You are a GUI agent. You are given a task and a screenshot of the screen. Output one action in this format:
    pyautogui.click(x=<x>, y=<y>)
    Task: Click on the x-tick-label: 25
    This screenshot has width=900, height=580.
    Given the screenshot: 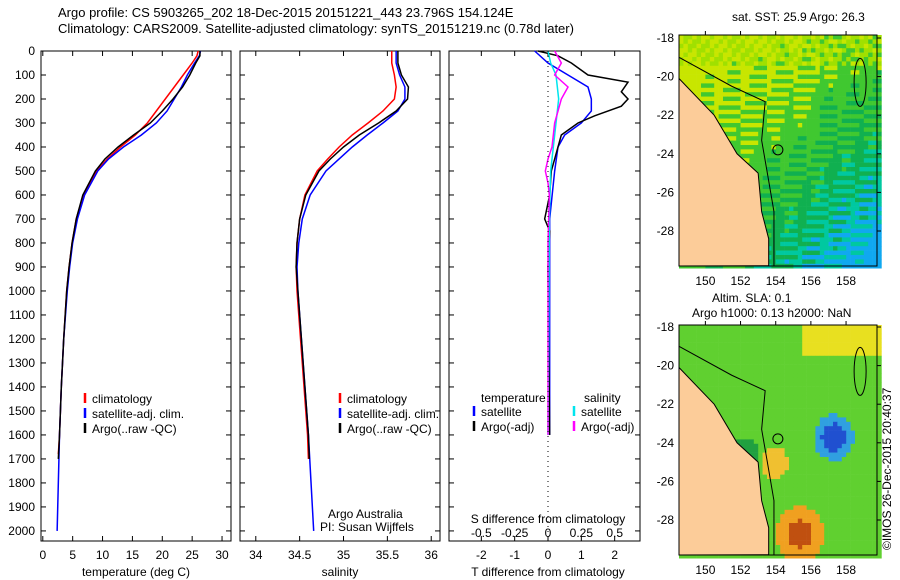 What is the action you would take?
    pyautogui.click(x=192, y=555)
    